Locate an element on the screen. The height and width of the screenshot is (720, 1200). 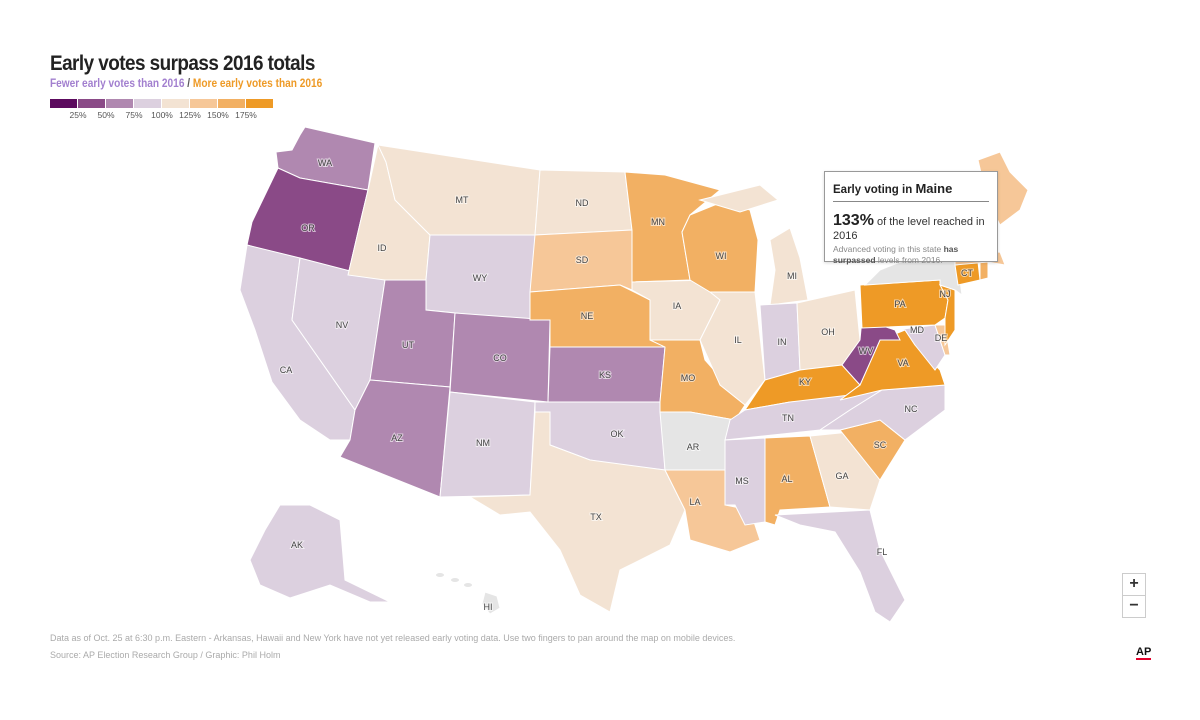
legend-tick: 100% is located at coordinates (162, 115).